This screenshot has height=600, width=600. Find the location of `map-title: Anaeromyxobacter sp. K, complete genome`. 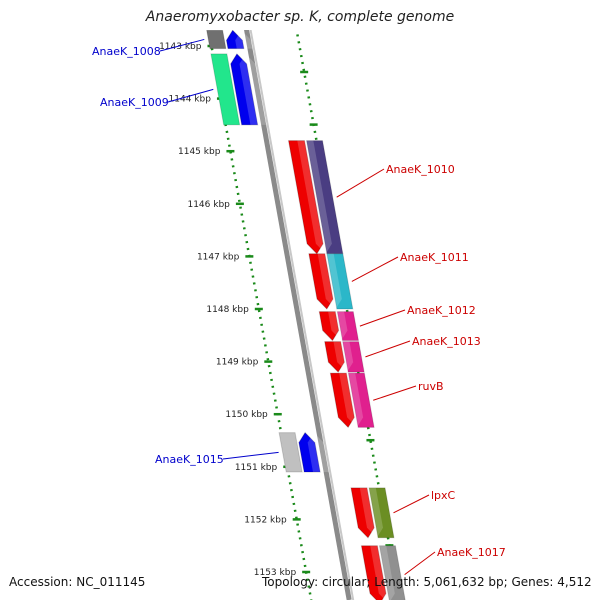

map-title: Anaeromyxobacter sp. K, complete genome is located at coordinates (300, 17).